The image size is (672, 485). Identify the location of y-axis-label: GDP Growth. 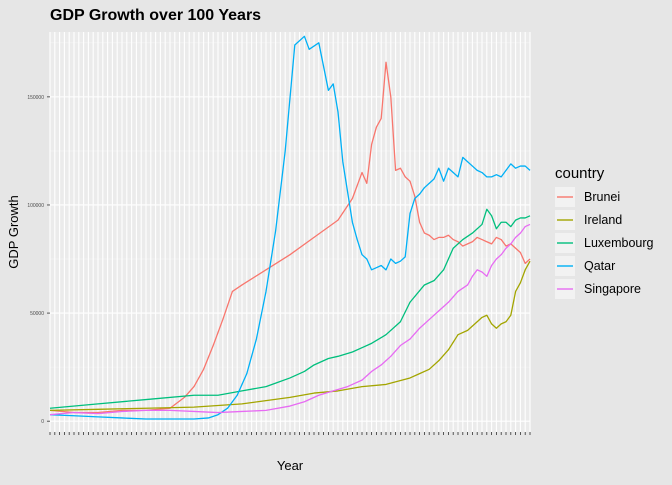
(13, 231).